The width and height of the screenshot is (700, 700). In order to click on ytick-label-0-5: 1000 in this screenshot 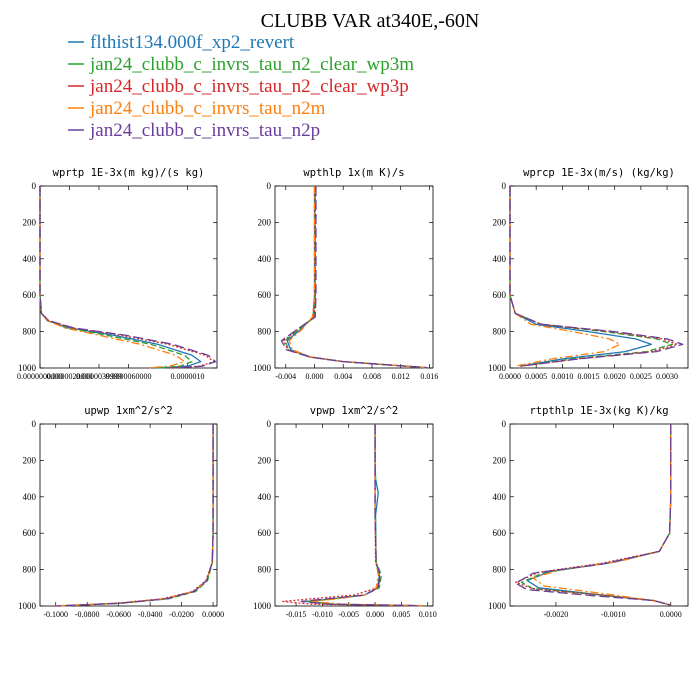, I will do `click(27, 368)`.